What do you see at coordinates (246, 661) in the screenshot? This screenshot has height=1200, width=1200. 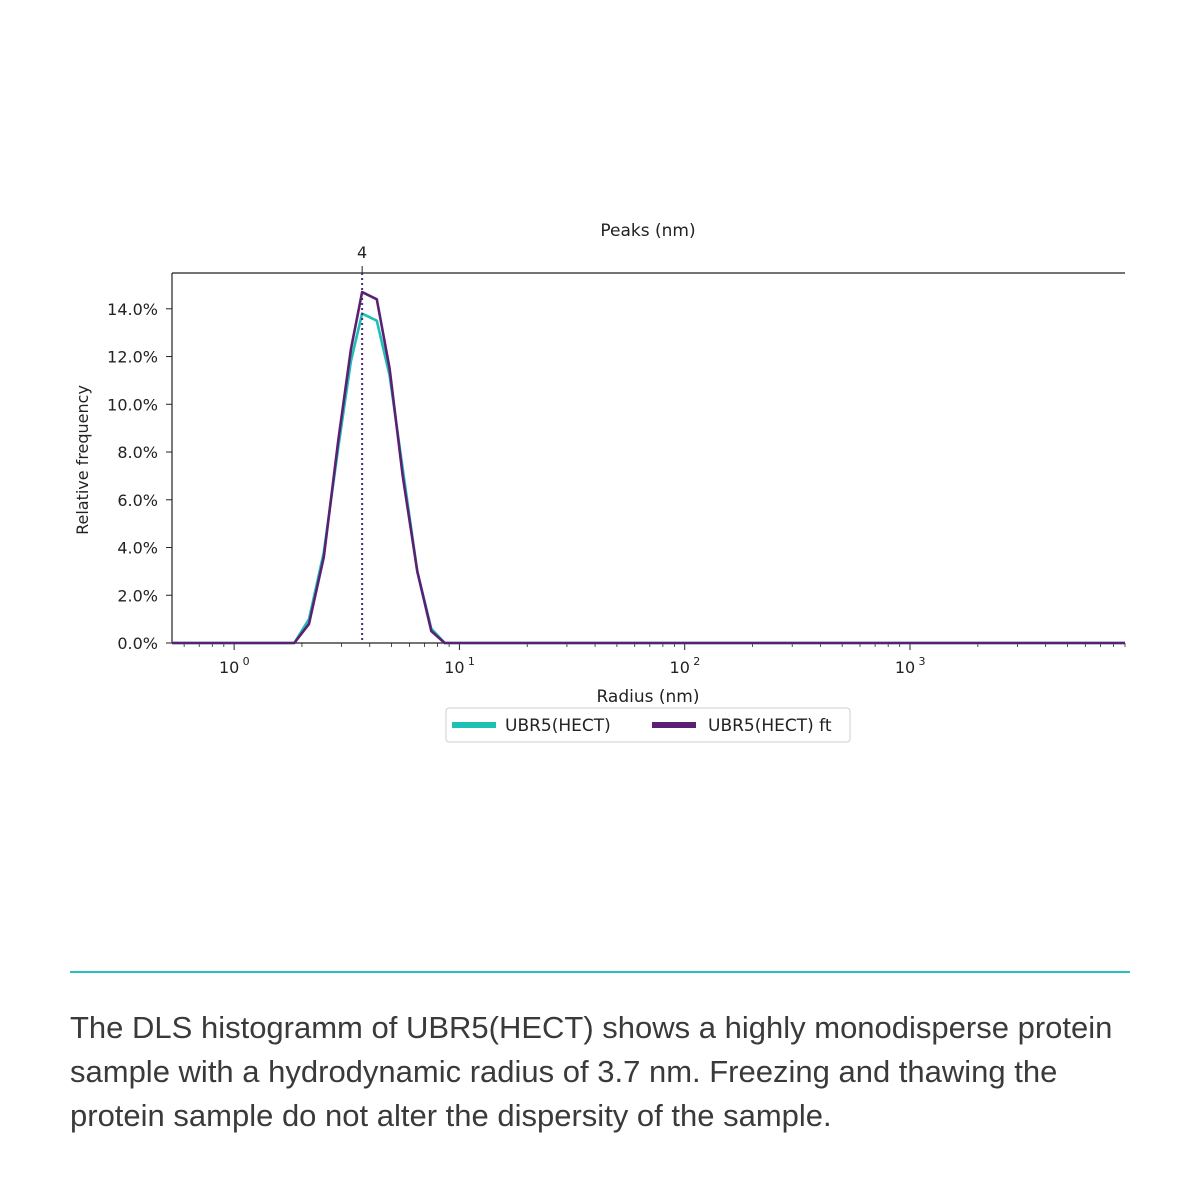 I see `x-tick-exponent: 0` at bounding box center [246, 661].